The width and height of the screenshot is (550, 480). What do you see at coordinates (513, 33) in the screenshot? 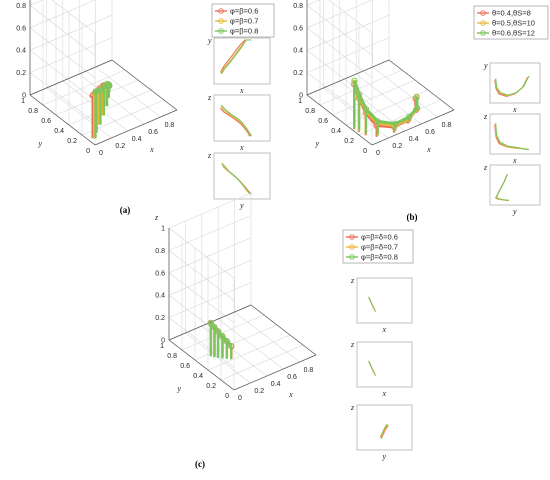
I see `legend-label: θ=0.6,θS=12` at bounding box center [513, 33].